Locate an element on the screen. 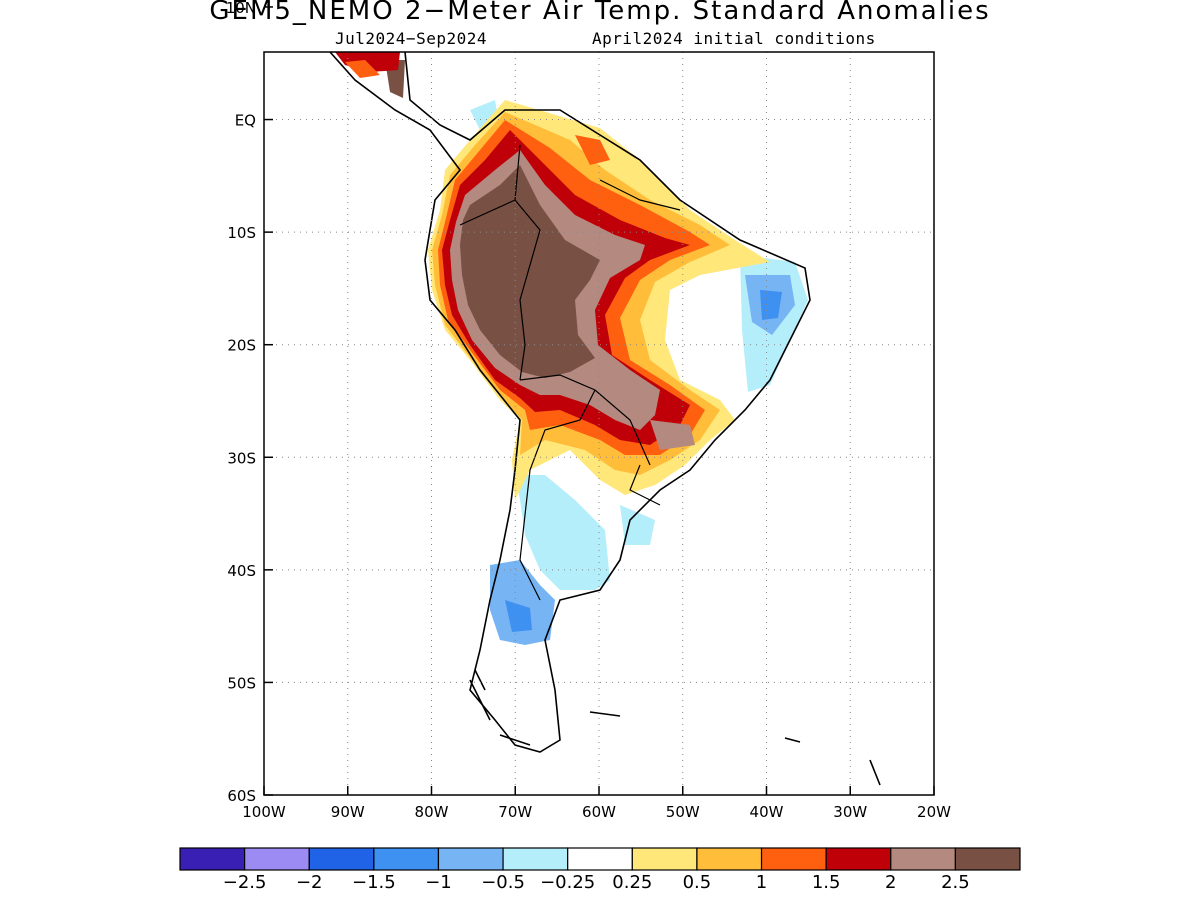  colorbar-label: −1.5 is located at coordinates (374, 882).